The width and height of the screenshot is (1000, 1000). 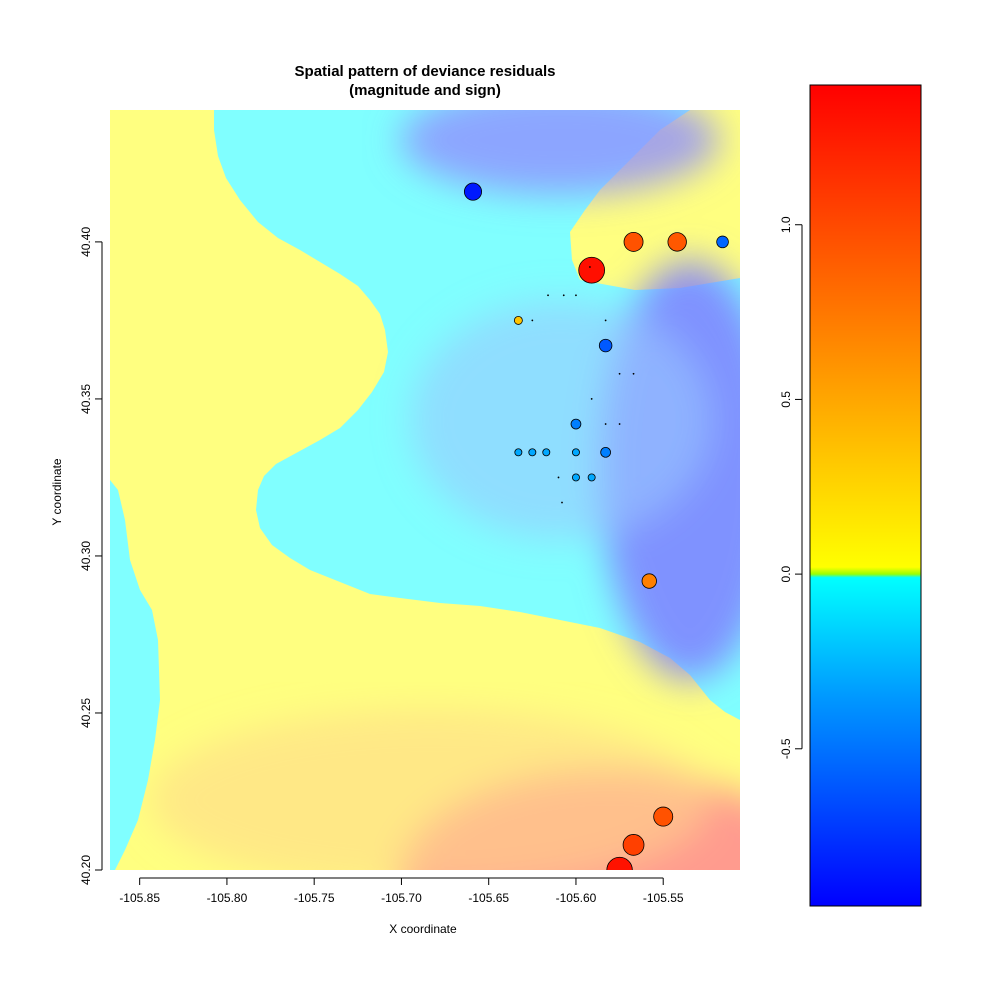 I want to click on chart-title-line-1: Spatial pattern of deviance residuals, so click(x=425, y=71).